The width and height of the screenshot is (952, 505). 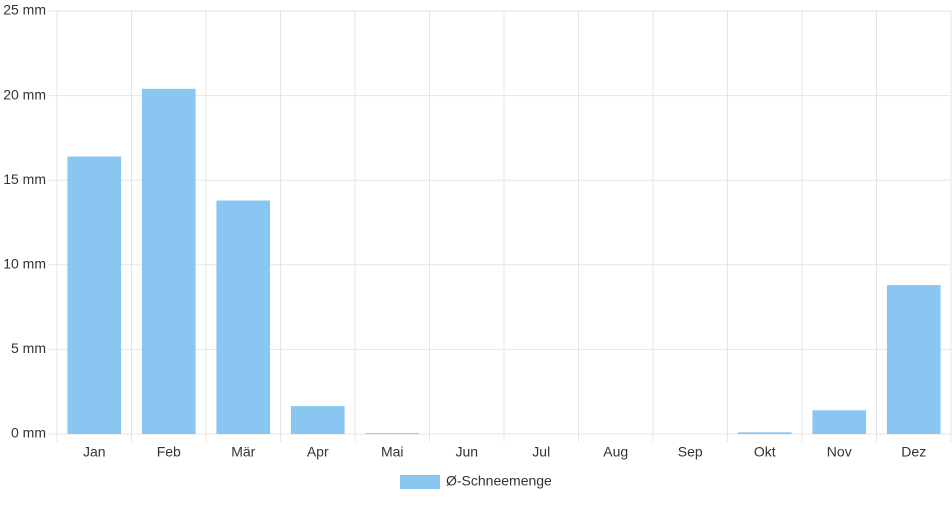 What do you see at coordinates (765, 452) in the screenshot?
I see `x-tick-label: Okt` at bounding box center [765, 452].